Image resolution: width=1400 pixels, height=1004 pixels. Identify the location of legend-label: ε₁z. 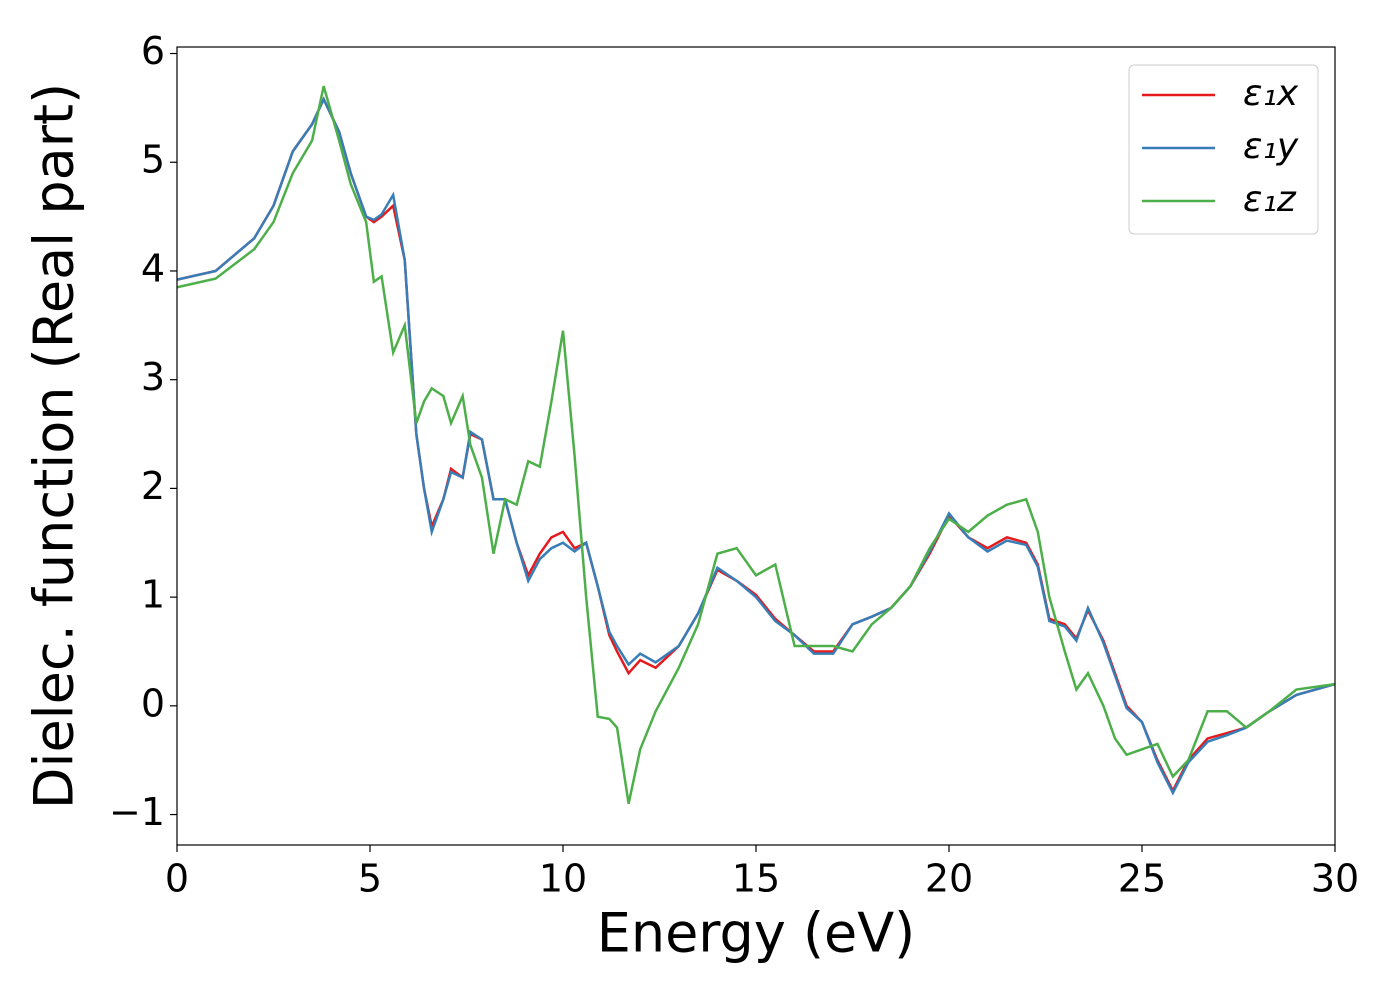
(1270, 199).